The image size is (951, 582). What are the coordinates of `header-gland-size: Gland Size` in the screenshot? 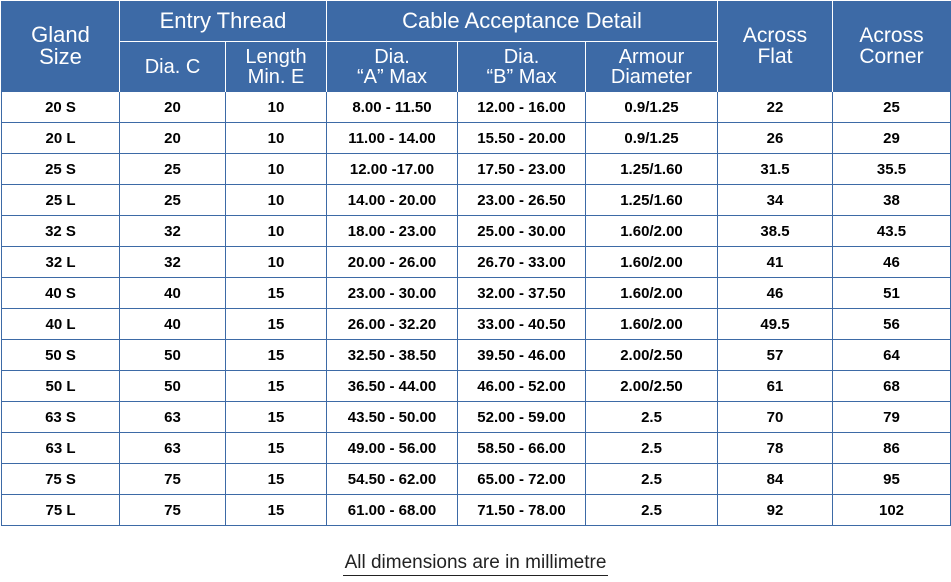 It's located at (60, 46).